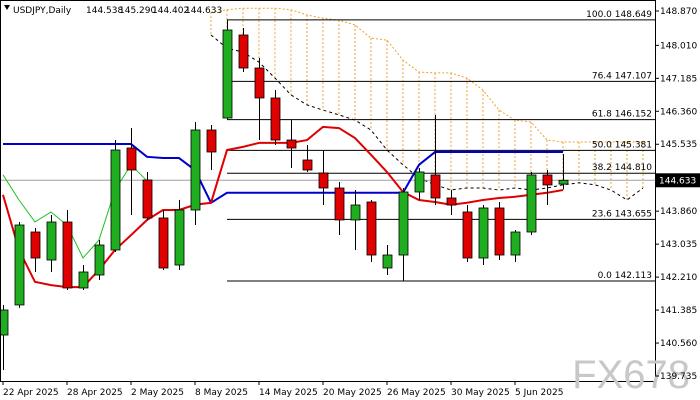 Image resolution: width=700 pixels, height=400 pixels. I want to click on fib-label: 100.0 148.649, so click(619, 15).